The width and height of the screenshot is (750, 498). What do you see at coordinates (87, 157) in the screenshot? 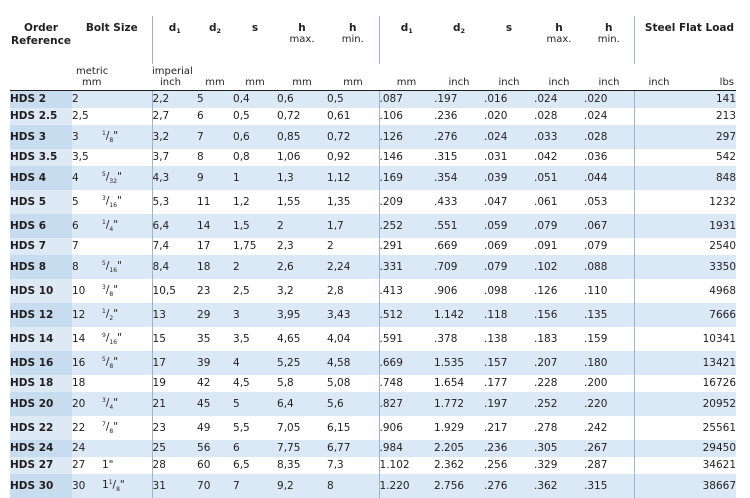
I see `metric-size-cell: 3,5` at bounding box center [87, 157].